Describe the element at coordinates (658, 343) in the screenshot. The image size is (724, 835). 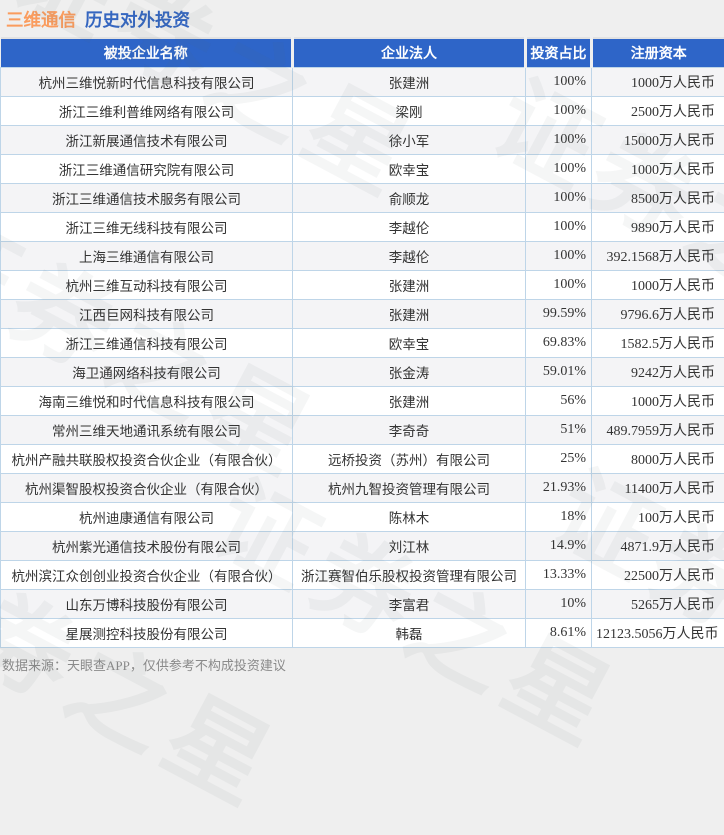
I see `capital-cell: 1582.5万人民币` at that location.